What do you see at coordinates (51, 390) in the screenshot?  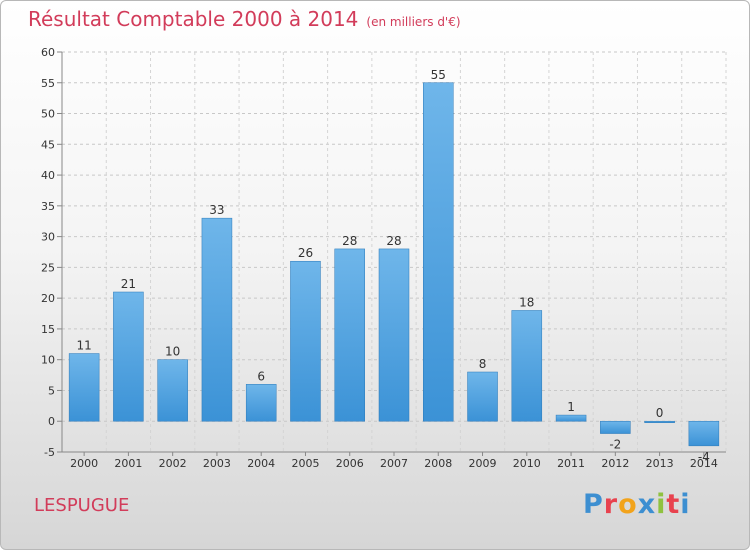 I see `y-tick-label: 5` at bounding box center [51, 390].